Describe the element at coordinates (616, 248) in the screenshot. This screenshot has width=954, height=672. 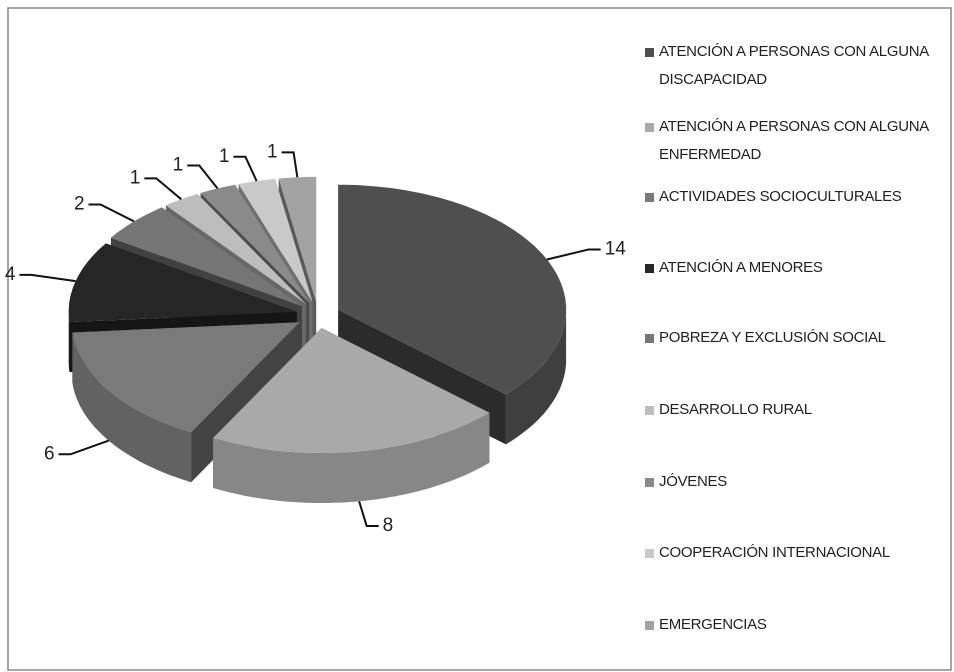
I see `data-label: 14` at that location.